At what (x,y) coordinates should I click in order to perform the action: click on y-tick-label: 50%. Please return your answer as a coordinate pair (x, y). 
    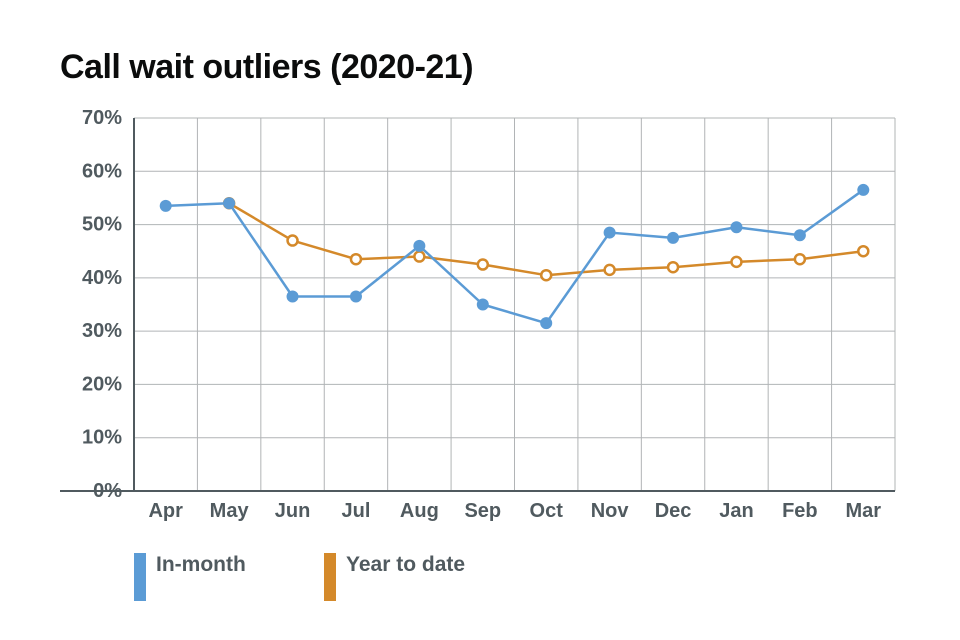
    Looking at the image, I should click on (102, 225).